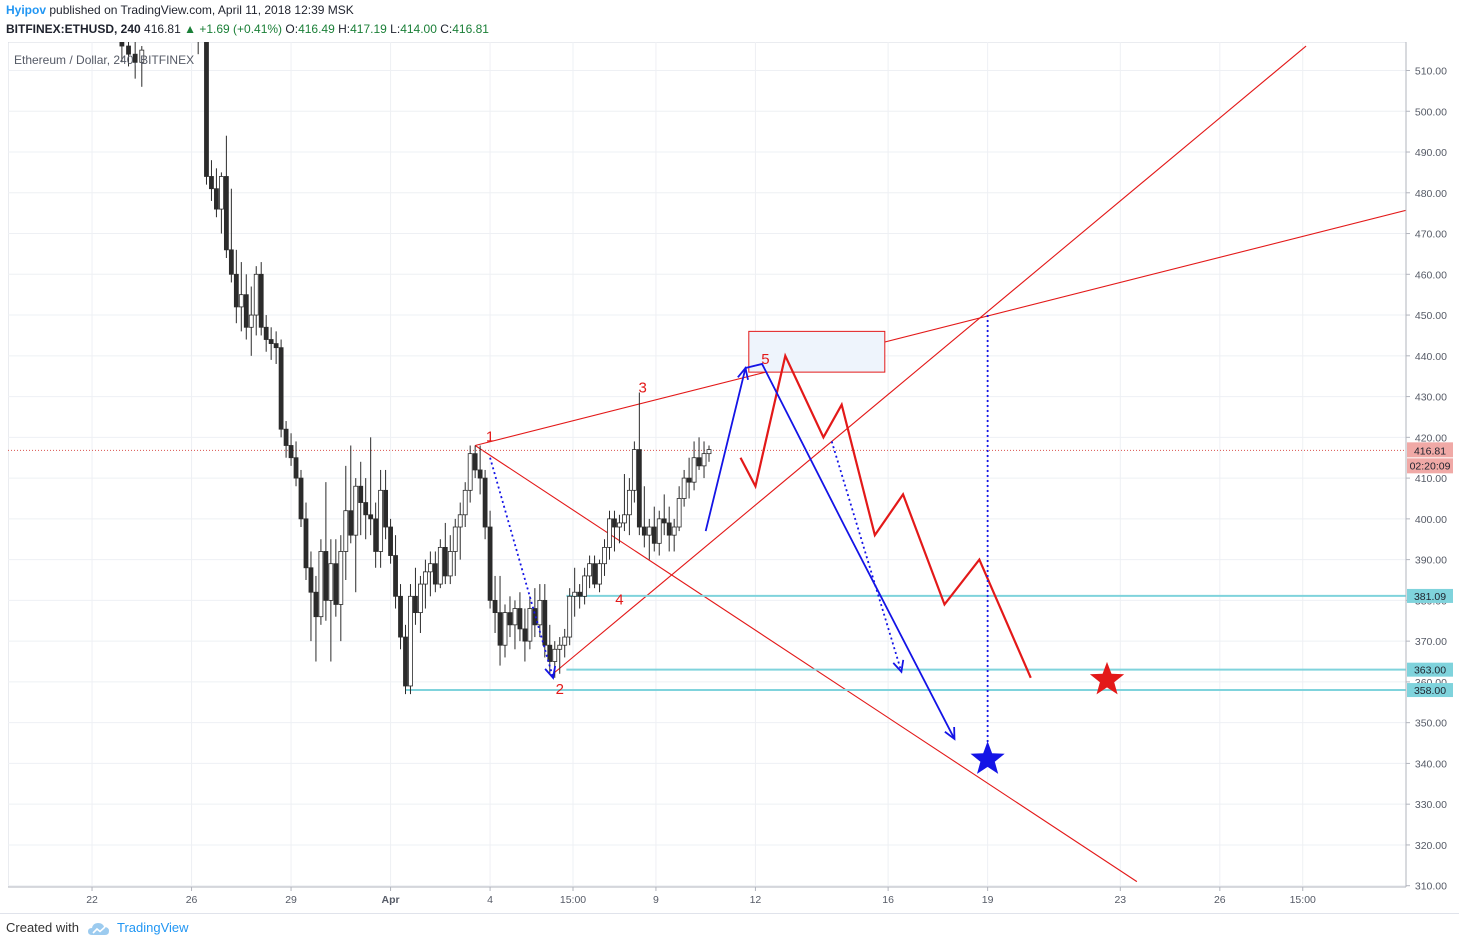 This screenshot has height=946, width=1459. Describe the element at coordinates (743, 373) in the screenshot. I see `blue-arrow-head-up` at that location.